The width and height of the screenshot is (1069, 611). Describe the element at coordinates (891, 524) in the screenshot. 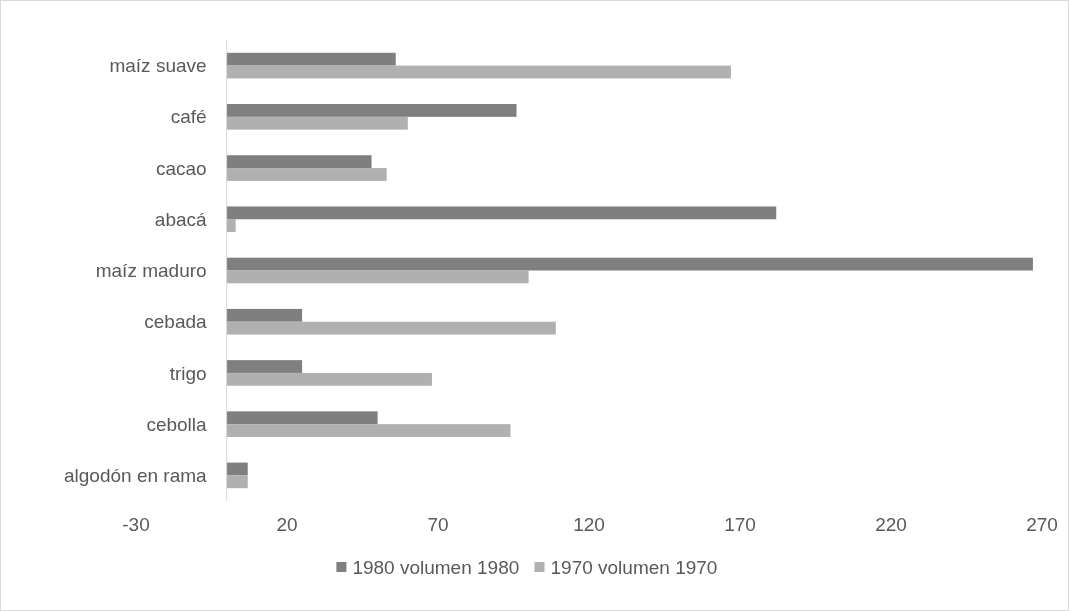

I see `x-tick-label: 220` at that location.